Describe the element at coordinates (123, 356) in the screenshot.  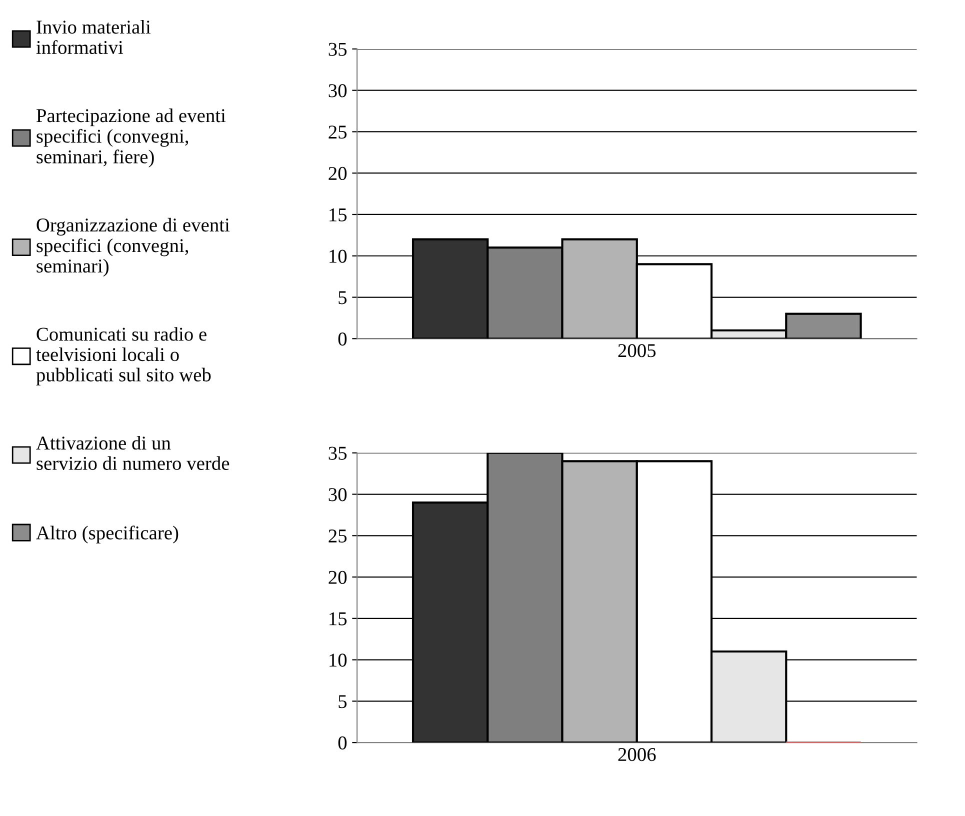
I see `legend-label: Comunicati su radio e teelvisioni locali o pubblicati sul sito web` at that location.